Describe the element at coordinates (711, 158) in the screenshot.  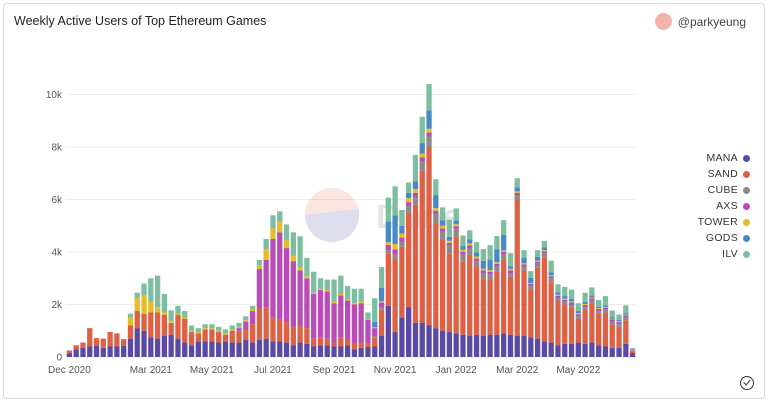
I see `legend-item-mana: MANA` at that location.